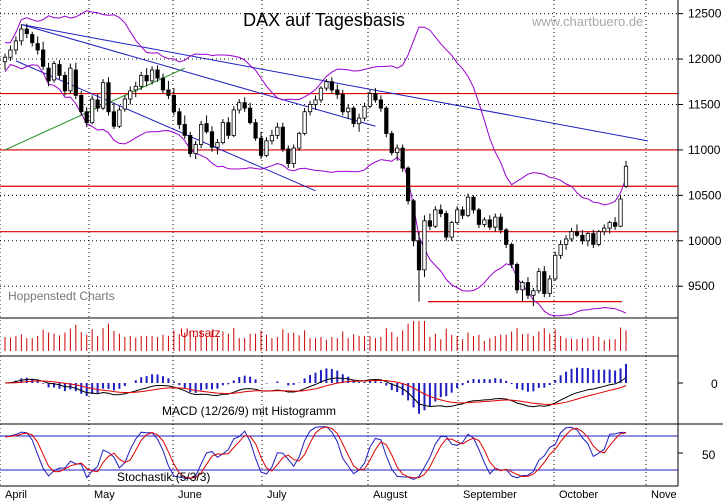  I want to click on chart-title: DAX auf Tagesbasis, so click(324, 20).